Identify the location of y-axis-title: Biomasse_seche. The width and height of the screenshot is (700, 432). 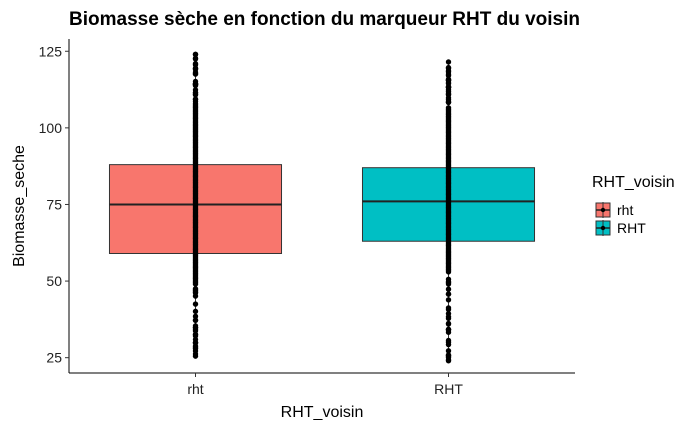
(19, 206).